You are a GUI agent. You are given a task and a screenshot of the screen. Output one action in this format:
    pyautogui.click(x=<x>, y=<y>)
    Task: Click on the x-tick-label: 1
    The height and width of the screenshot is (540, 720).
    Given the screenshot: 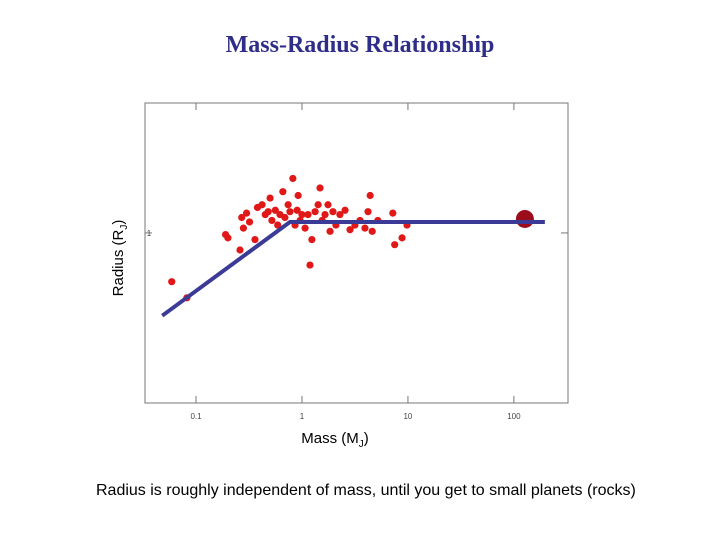 What is the action you would take?
    pyautogui.click(x=302, y=416)
    